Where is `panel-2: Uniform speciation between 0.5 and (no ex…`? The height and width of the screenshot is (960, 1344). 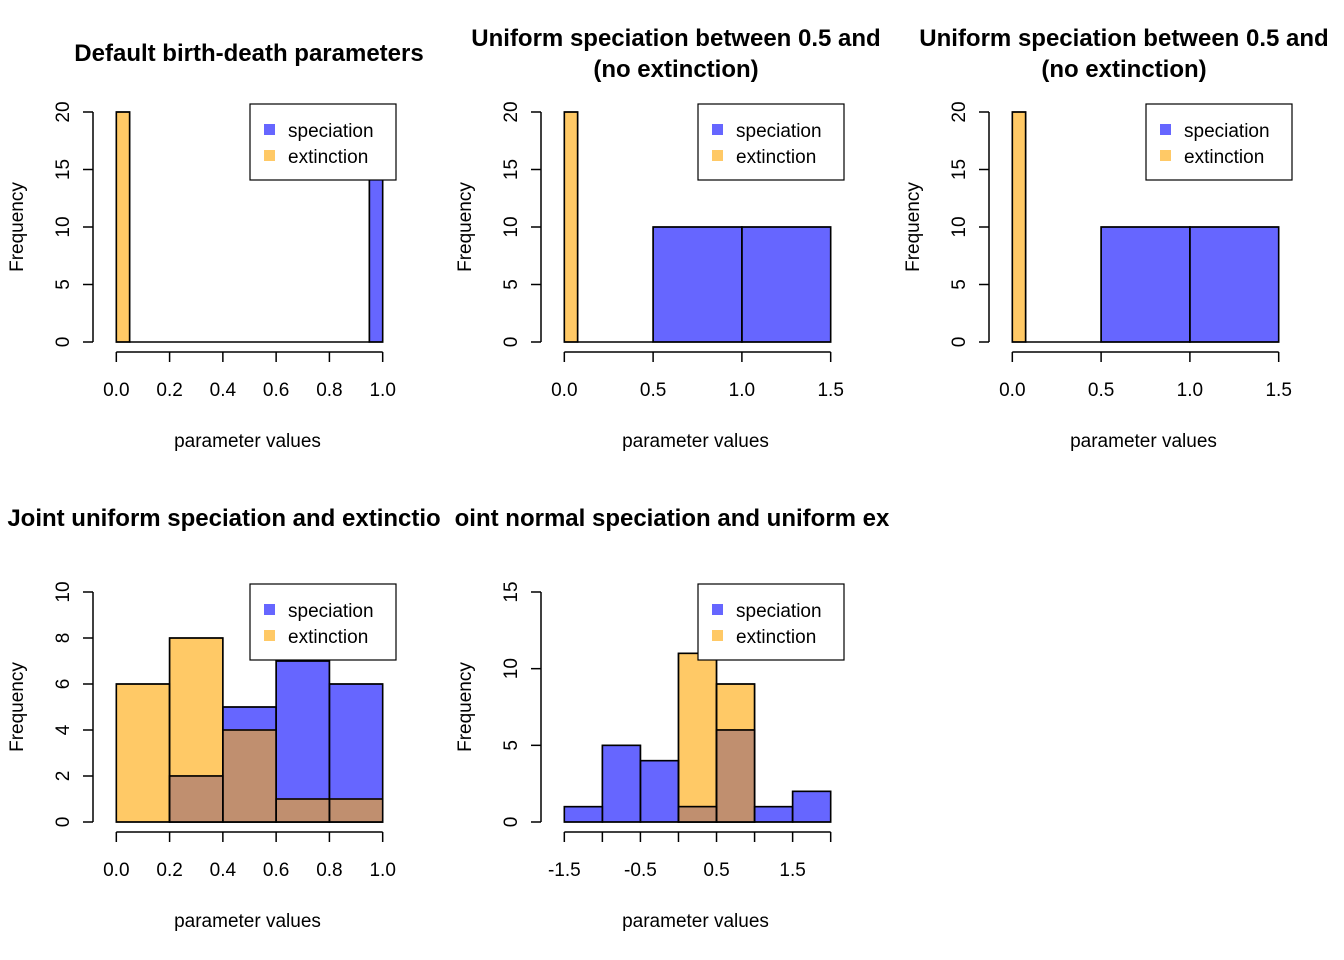
panel-2: Uniform speciation between 0.5 and (no ex… is located at coordinates (668, 238).